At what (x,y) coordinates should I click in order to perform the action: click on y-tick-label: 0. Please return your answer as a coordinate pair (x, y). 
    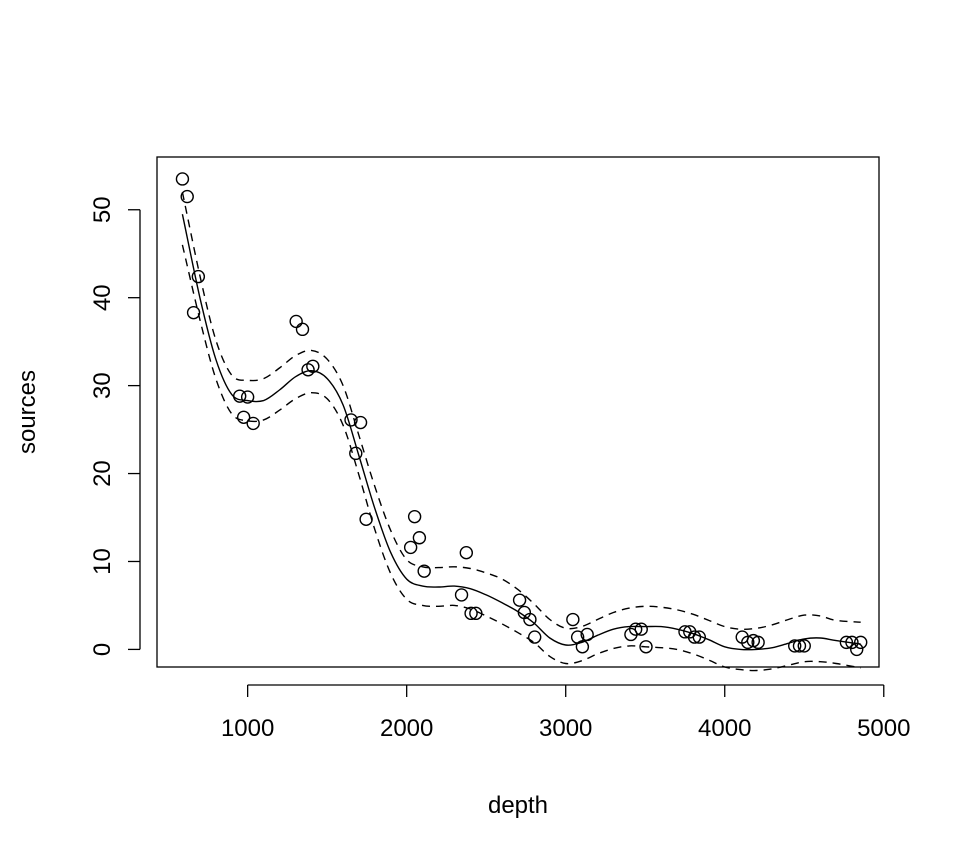
    Looking at the image, I should click on (102, 649).